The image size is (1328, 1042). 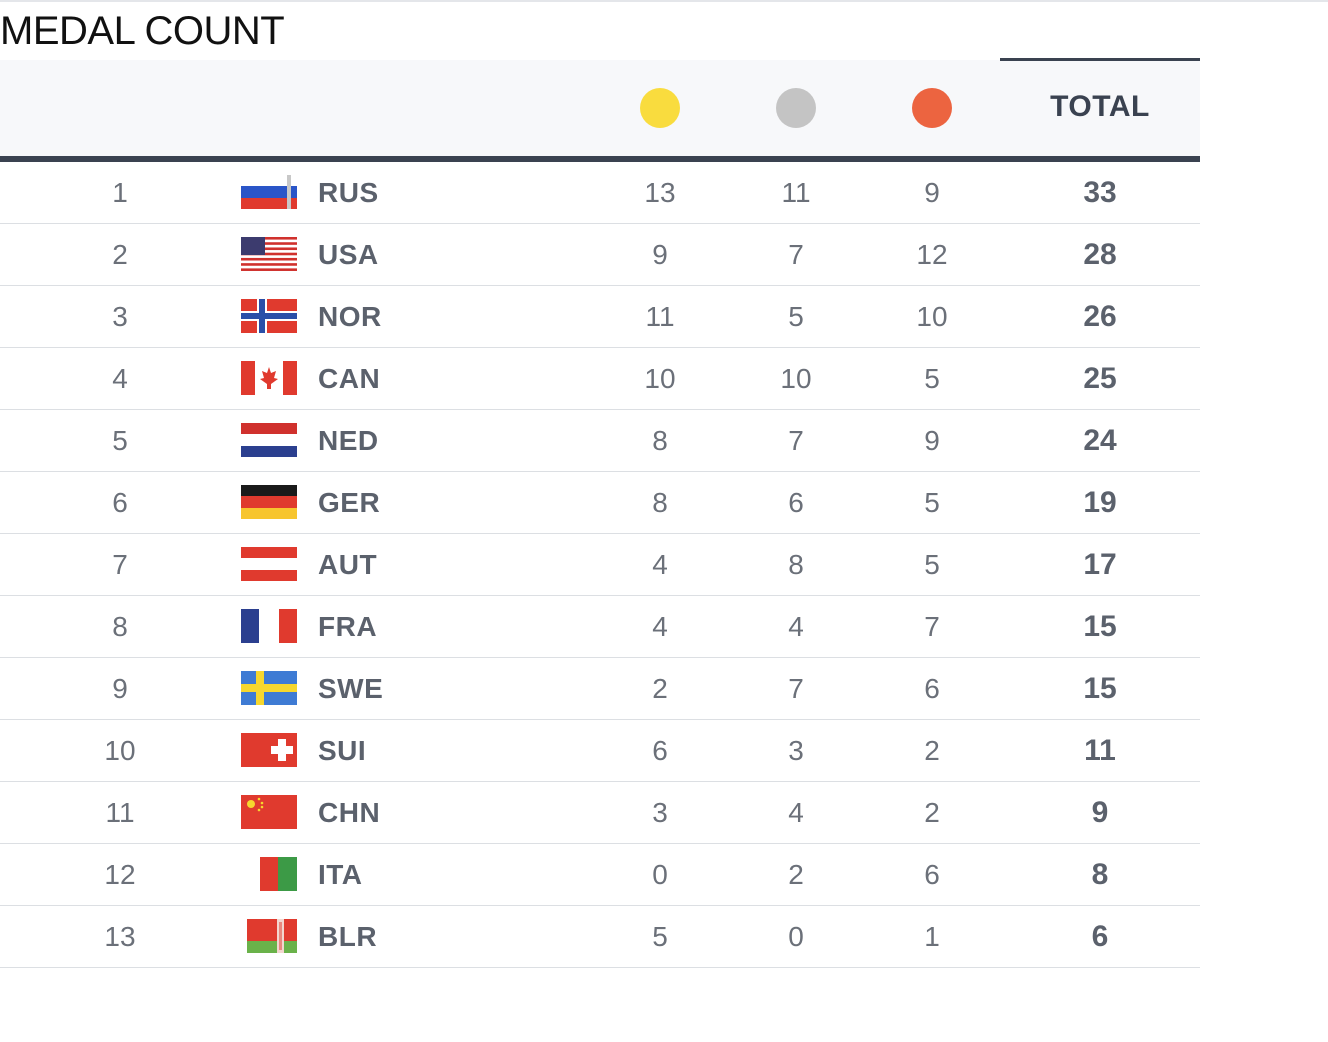 I want to click on country-code: NOR, so click(x=350, y=316).